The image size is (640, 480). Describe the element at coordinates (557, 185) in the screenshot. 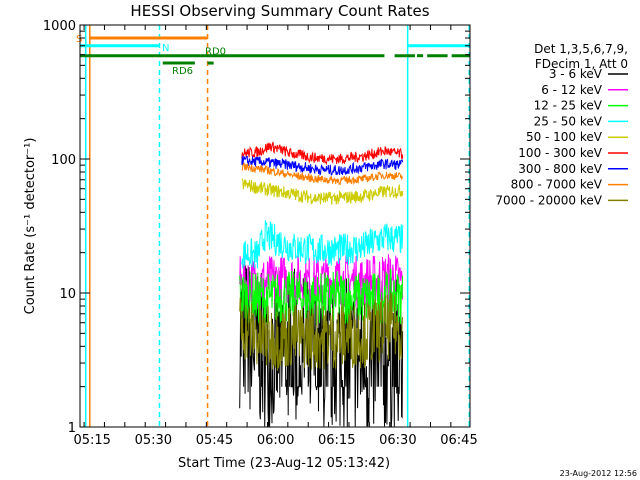

I see `legend-label: 800 - 7000 keV` at that location.